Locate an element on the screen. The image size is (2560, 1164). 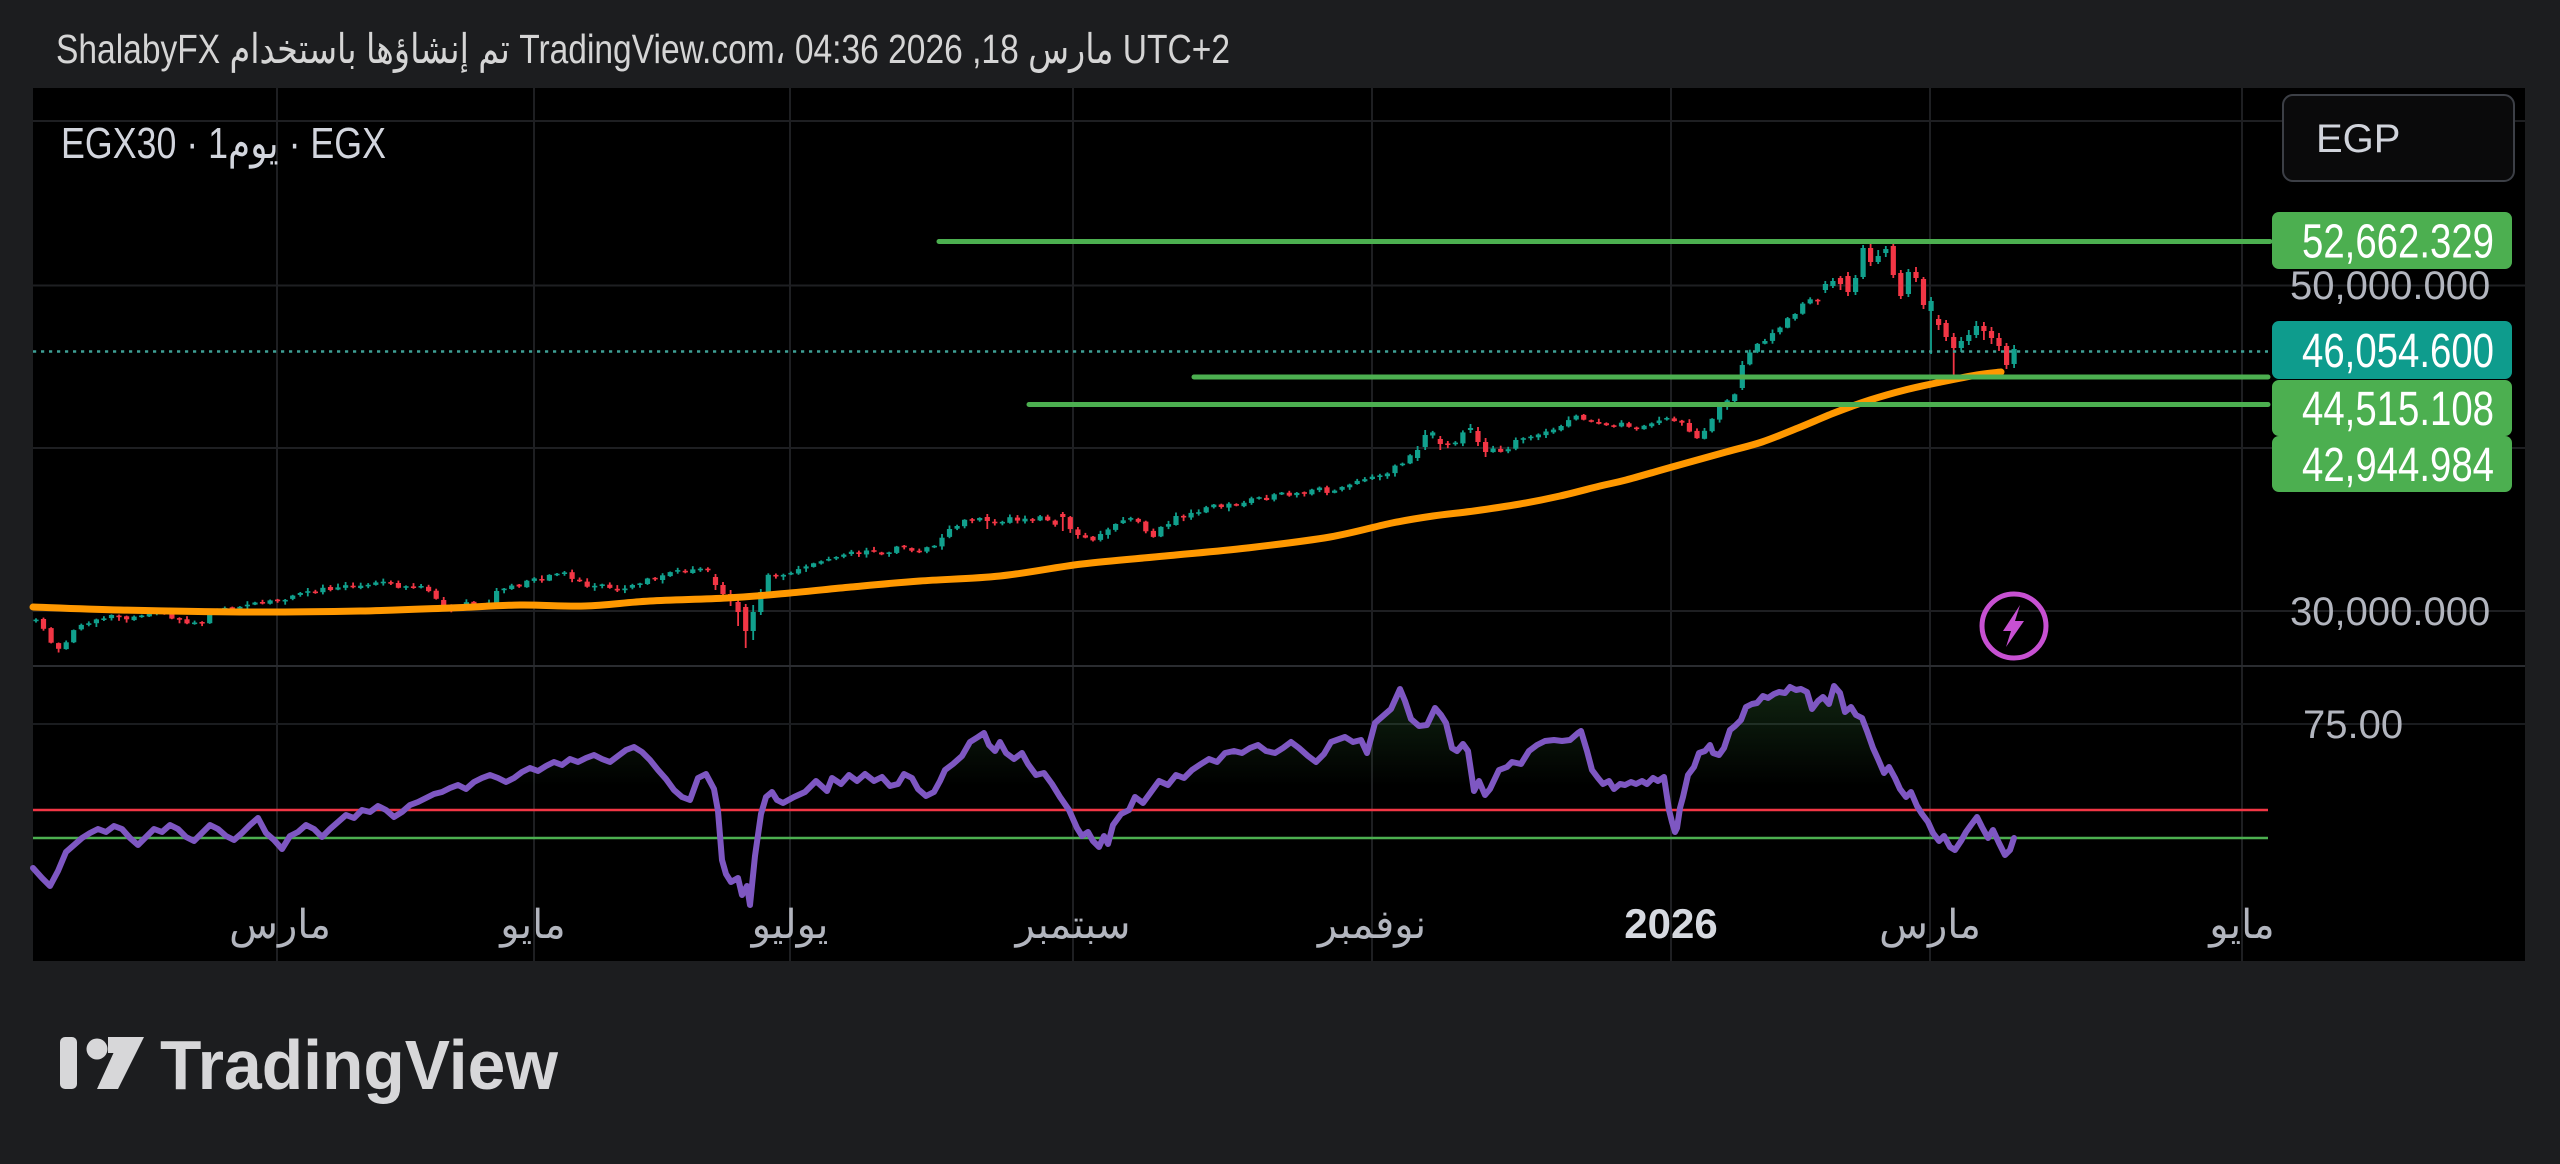
svg-text: 30,000.000 is located at coordinates (2390, 612).